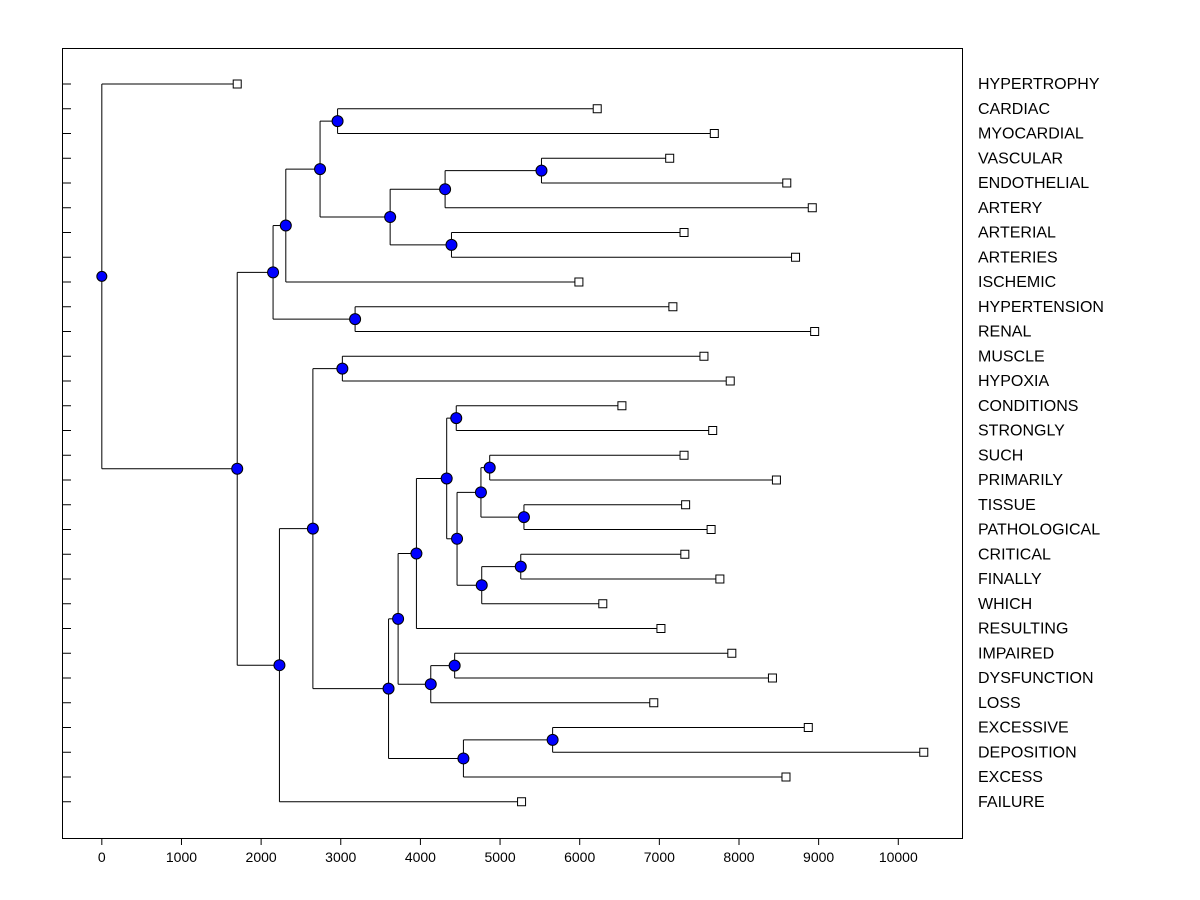 This screenshot has height=900, width=1200. Describe the element at coordinates (1027, 752) in the screenshot. I see `leaf-label: DEPOSITION` at that location.